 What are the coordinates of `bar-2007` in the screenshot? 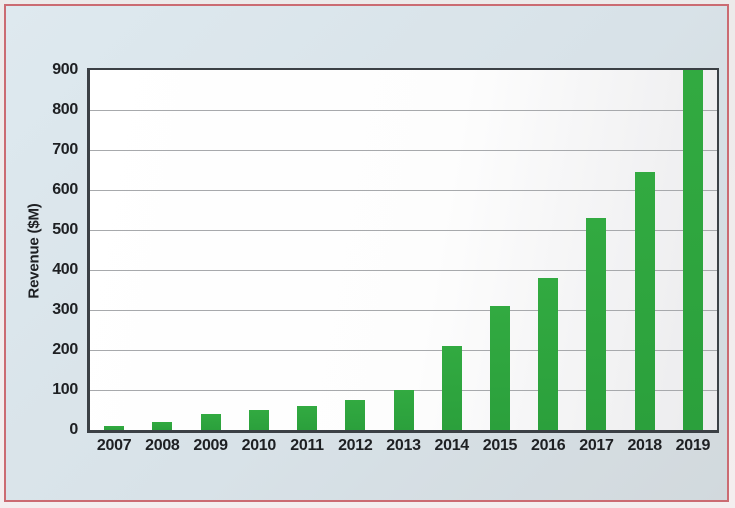 It's located at (114, 428).